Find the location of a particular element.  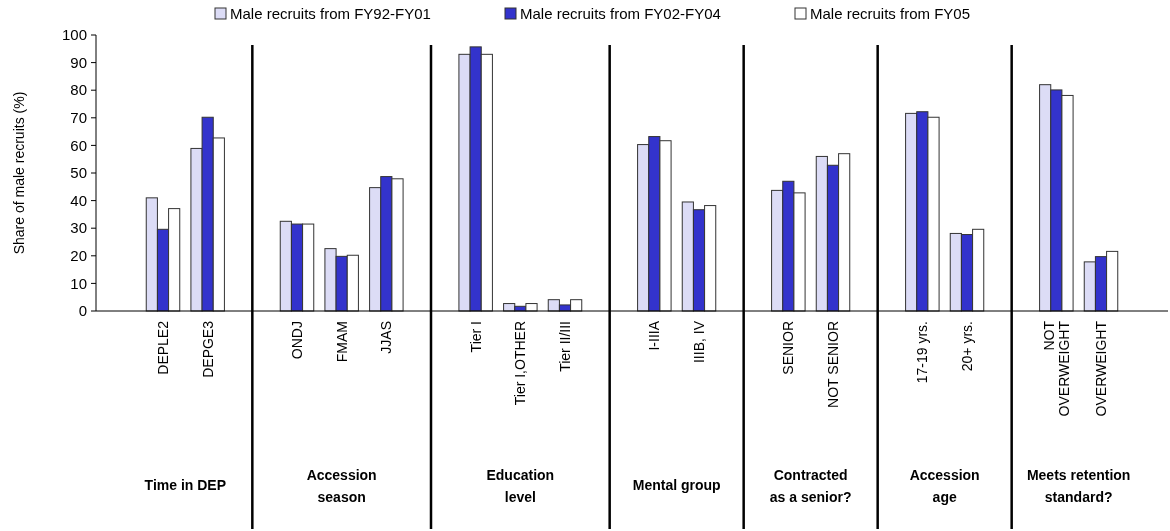

text: Accession age is located at coordinates (944, 486).